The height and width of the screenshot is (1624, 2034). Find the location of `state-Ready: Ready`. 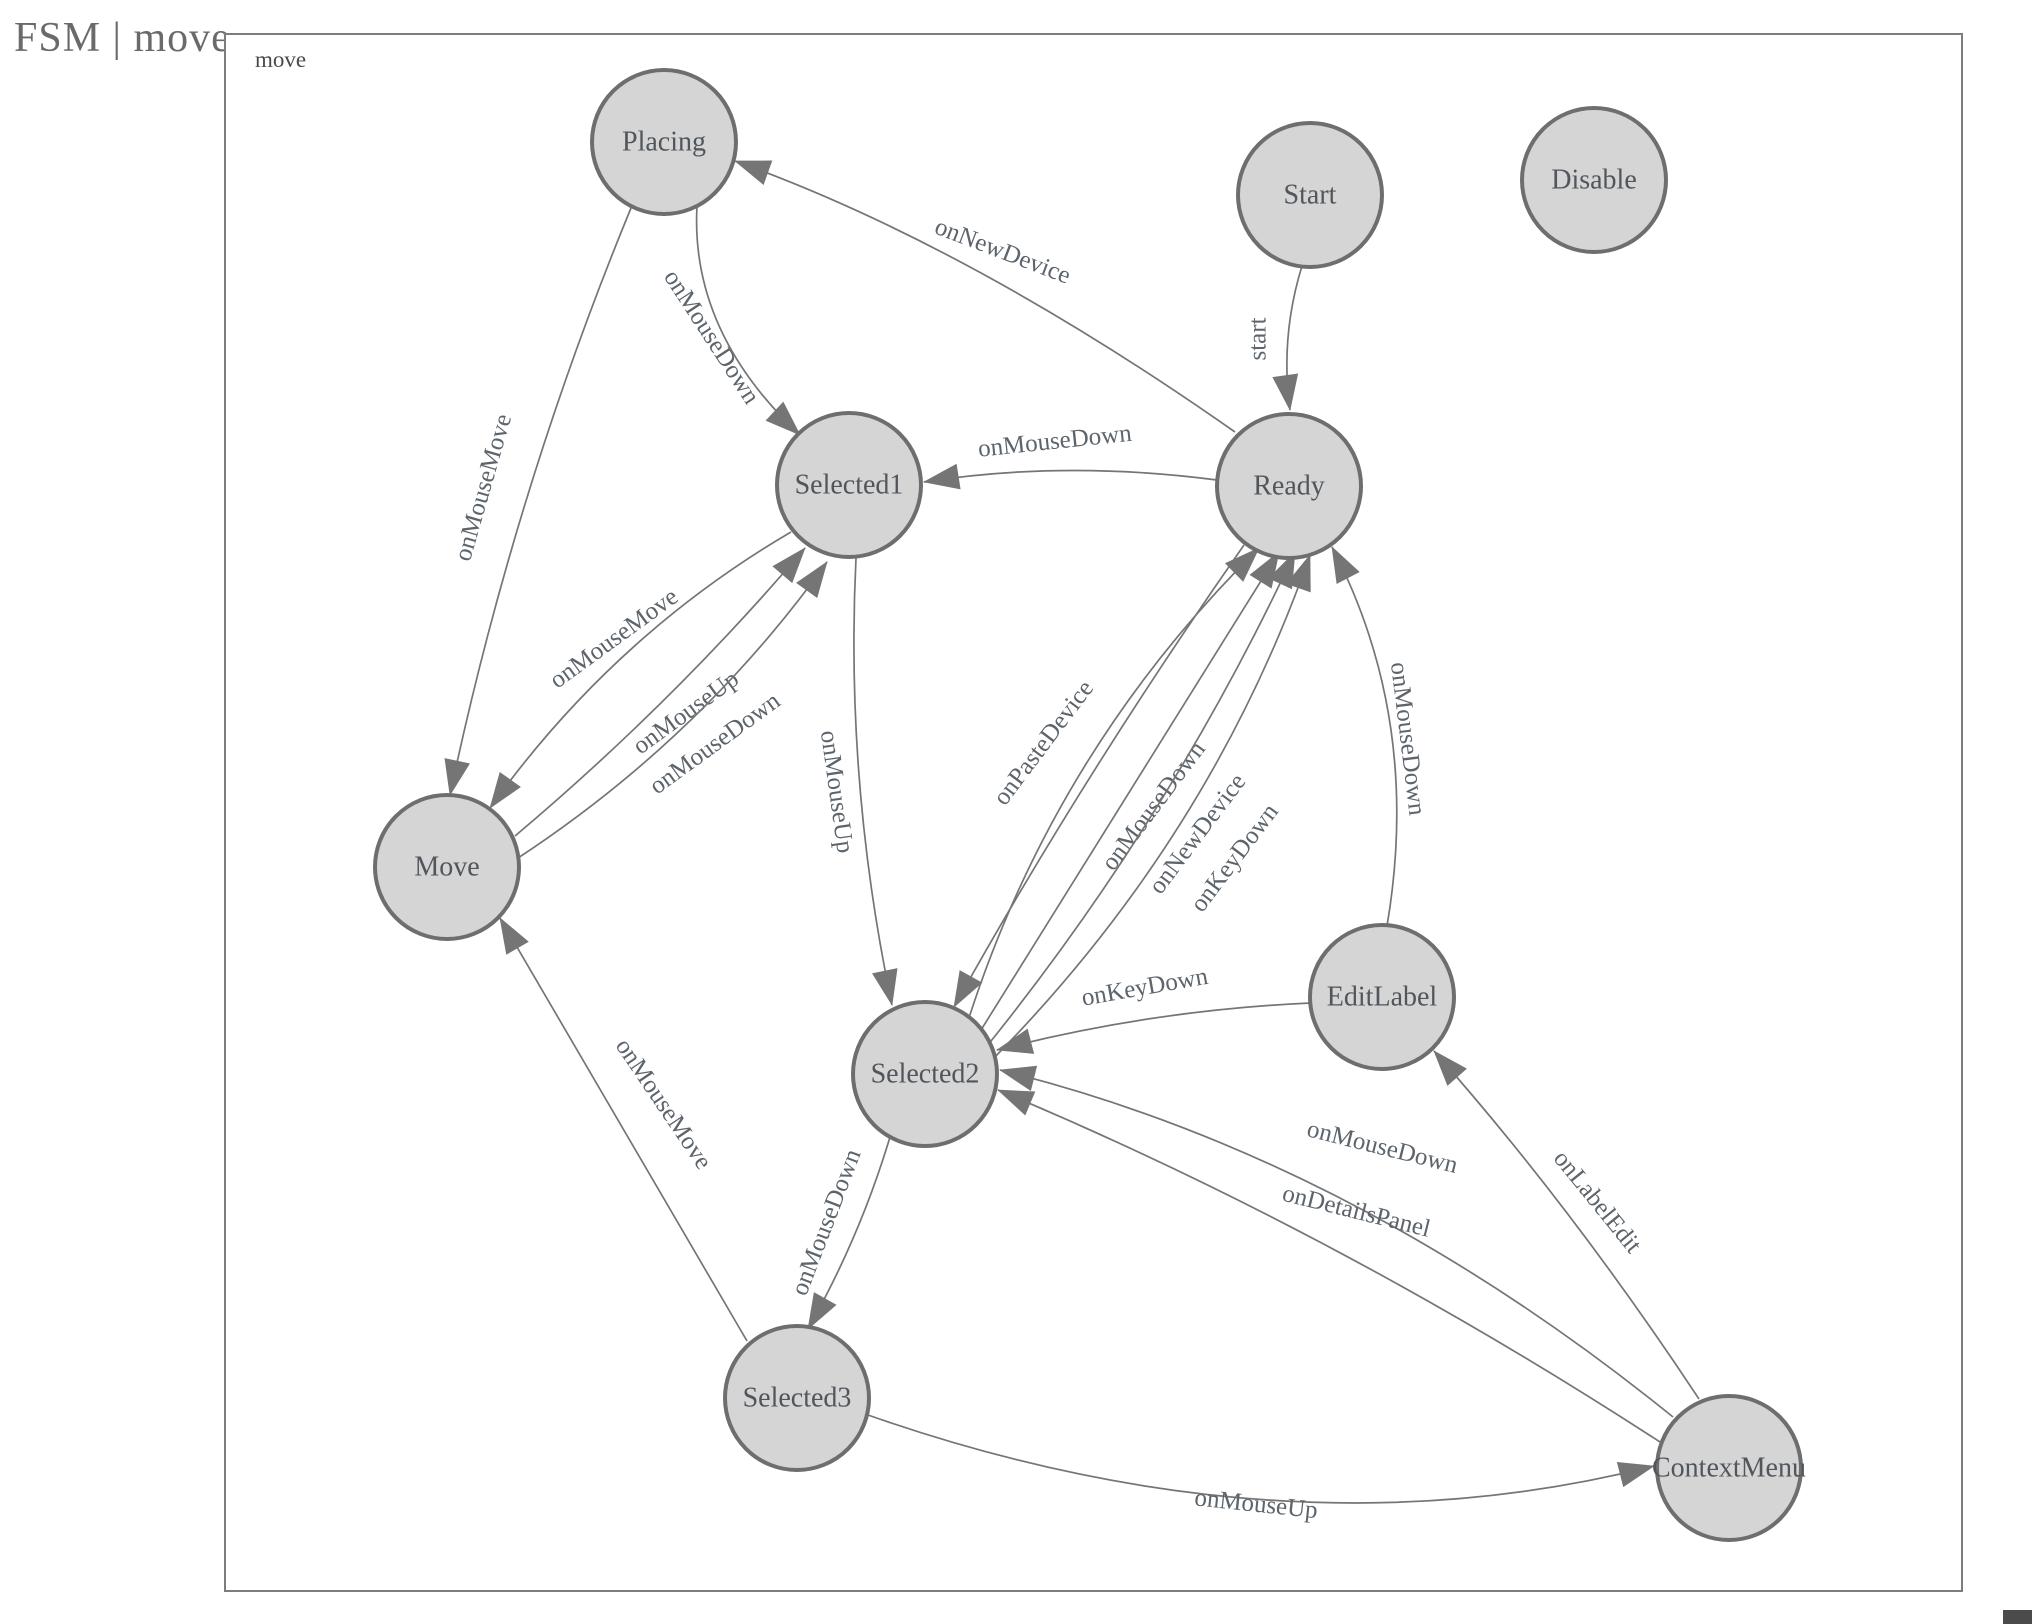

state-Ready: Ready is located at coordinates (1289, 486).